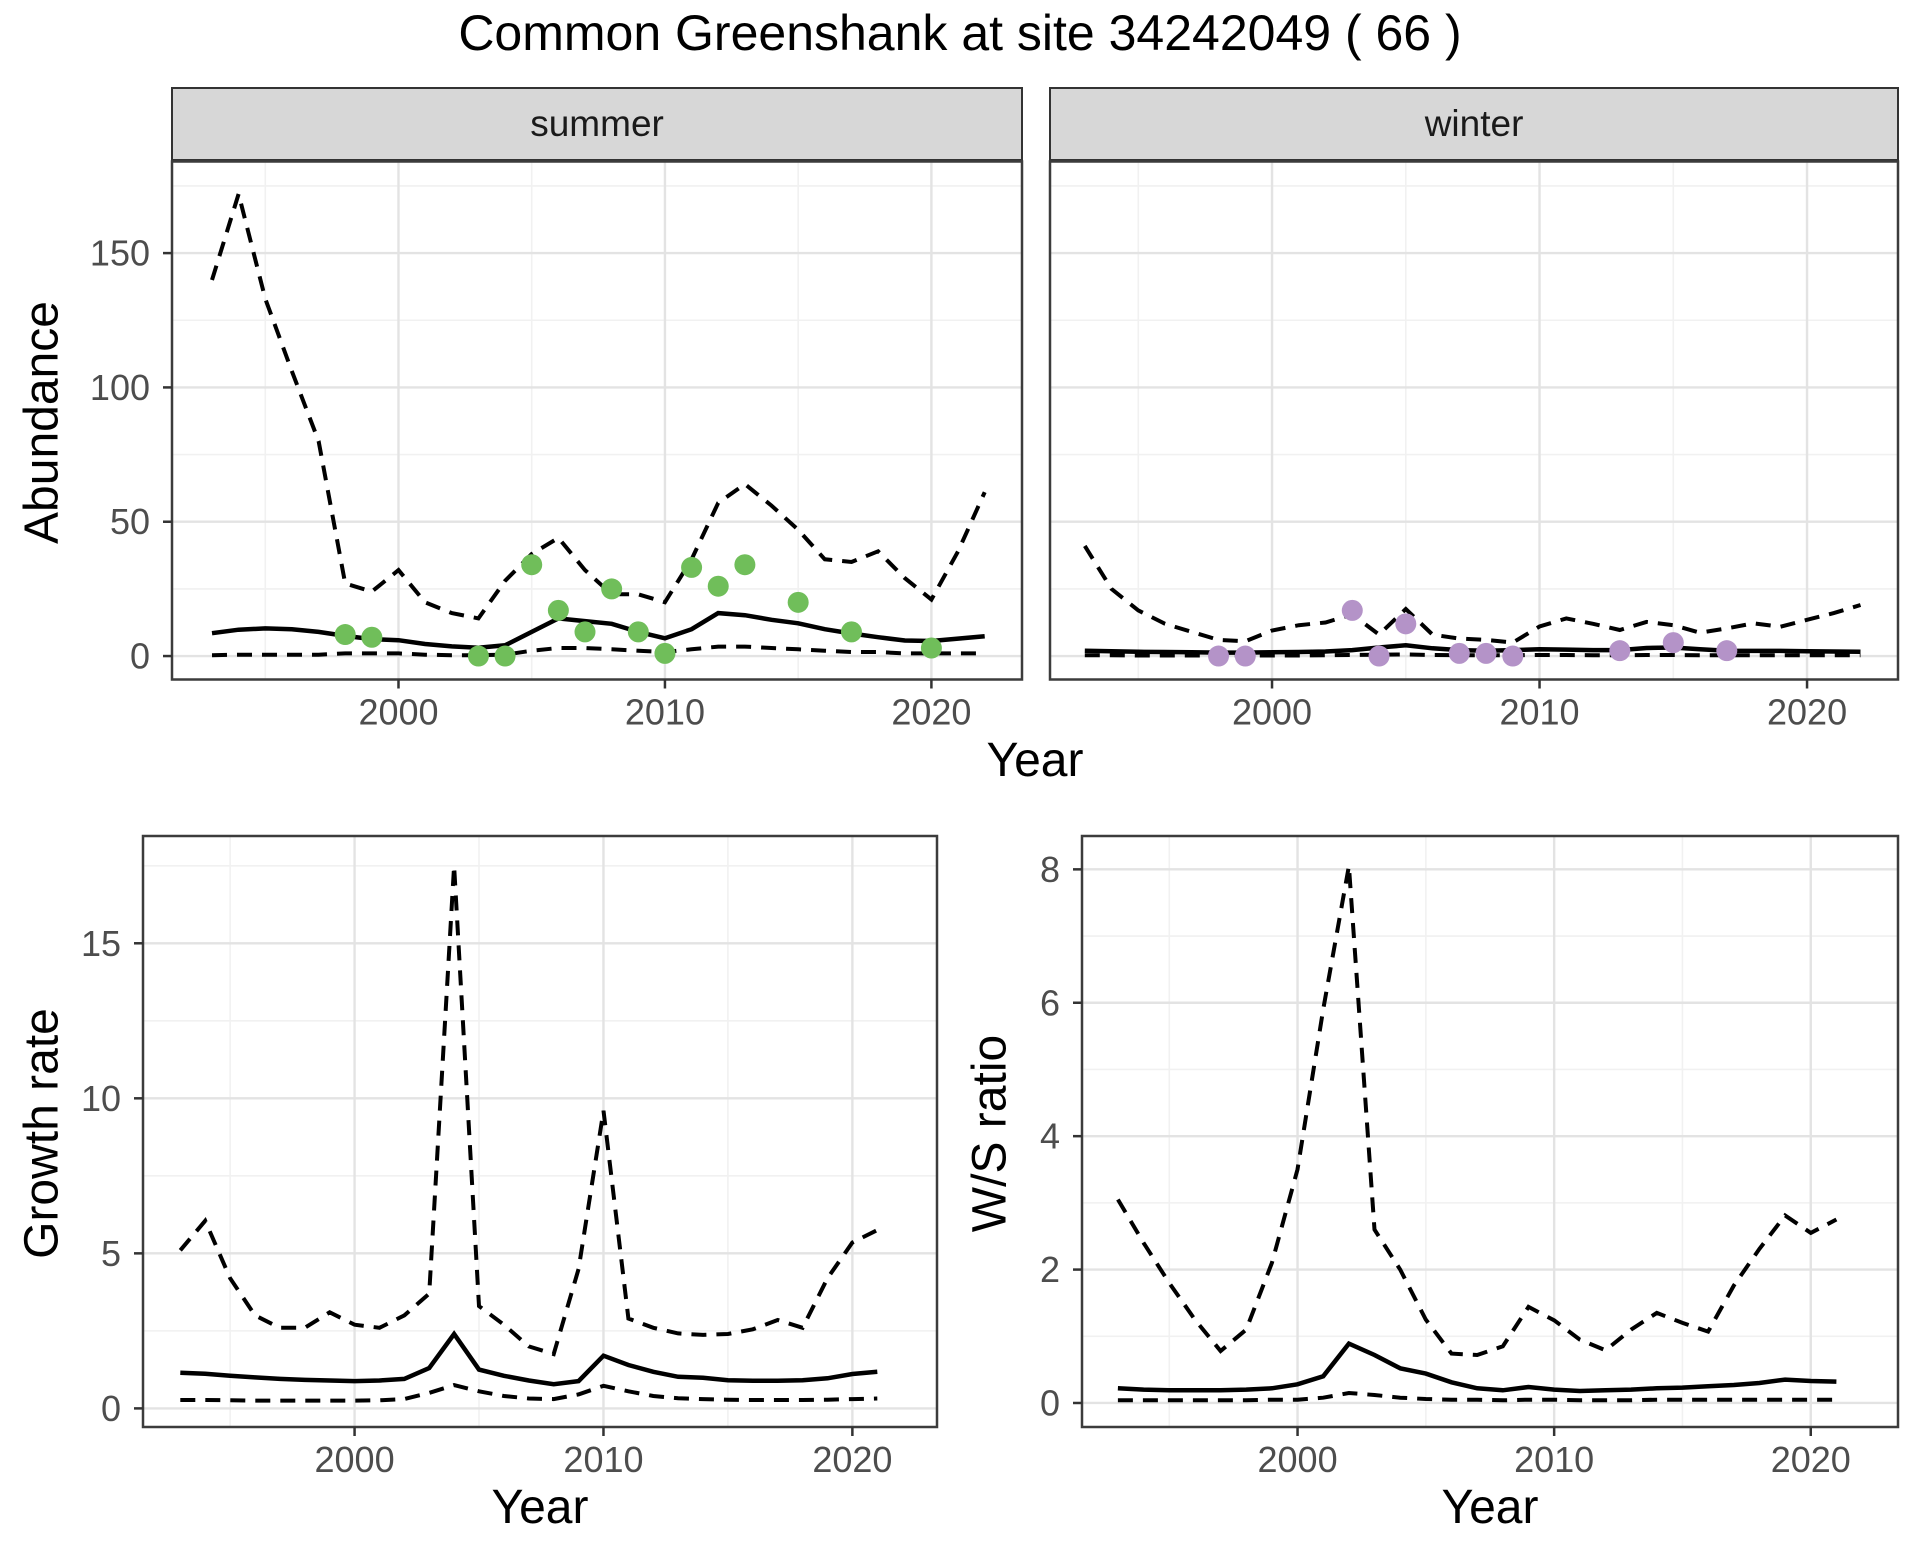 The image size is (1920, 1560). What do you see at coordinates (990, 1133) in the screenshot?
I see `y-axis-title-ws-ratio: W/S ratio` at bounding box center [990, 1133].